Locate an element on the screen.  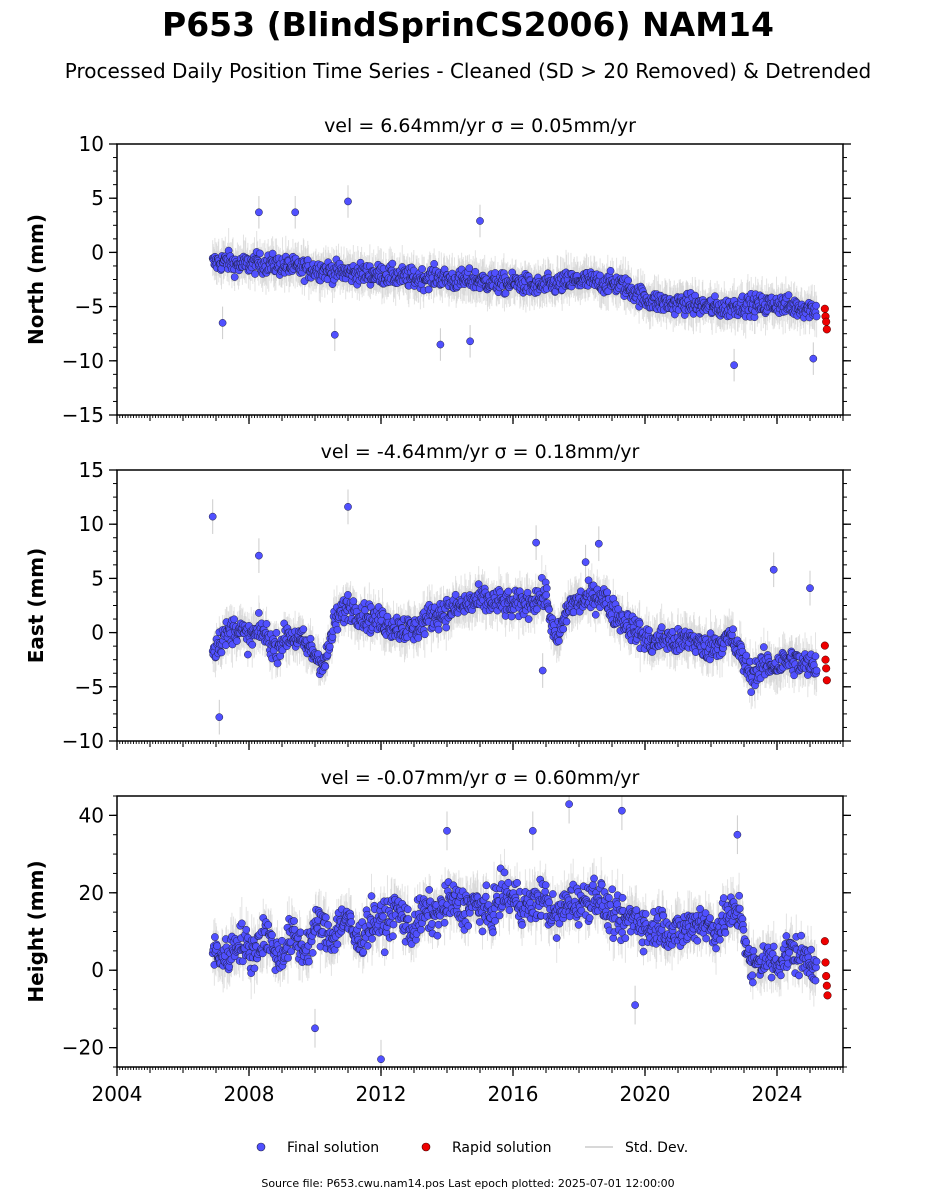
y-axis-label: North (mm) is located at coordinates (36, 279).